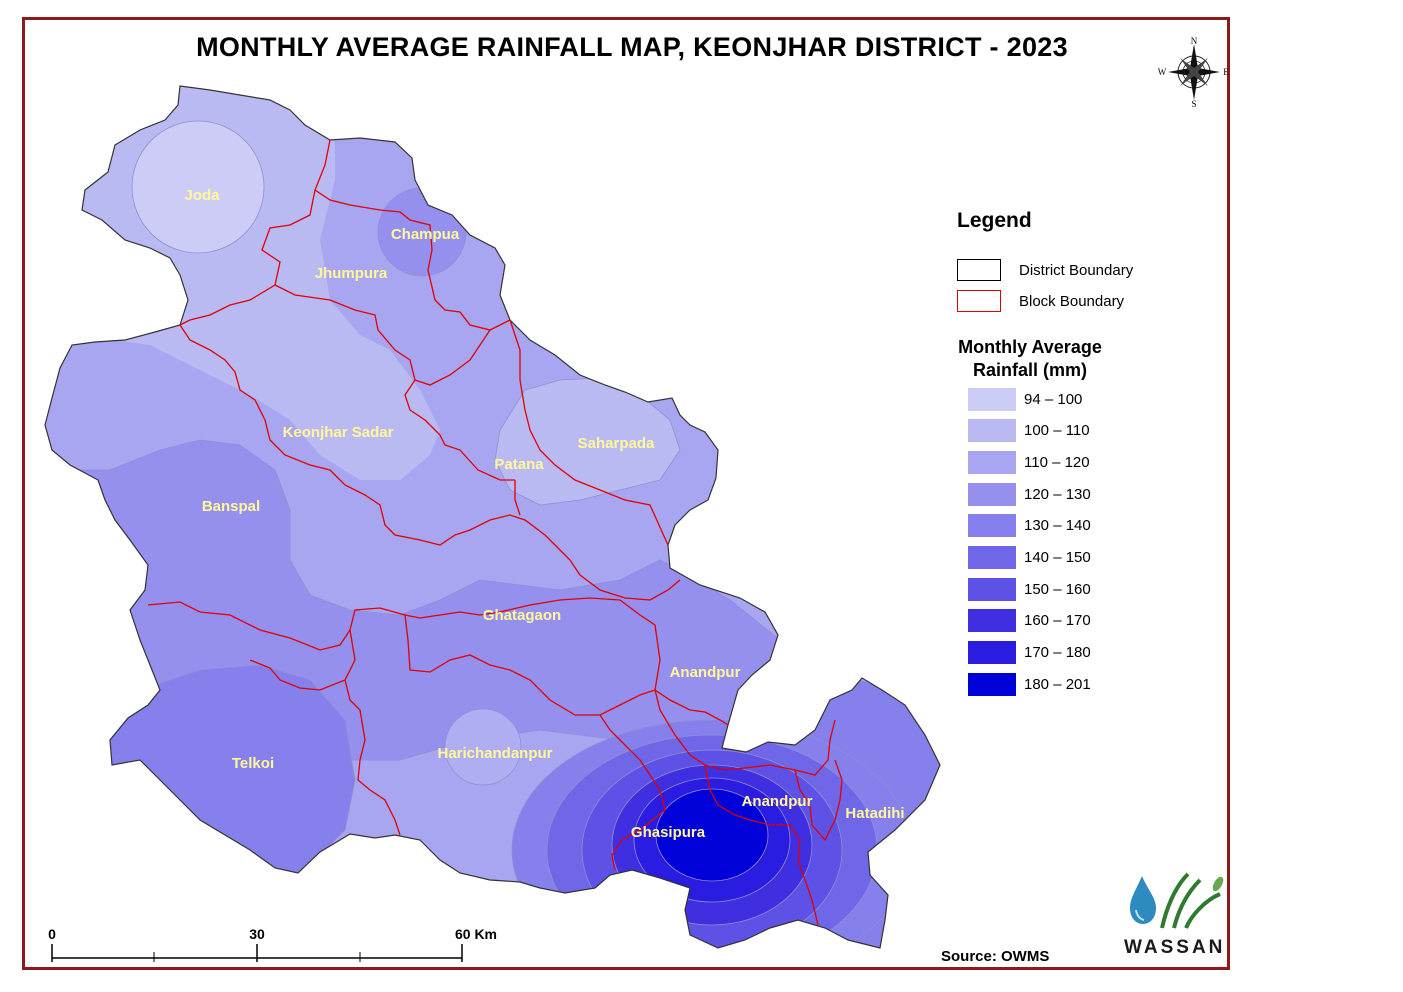 The height and width of the screenshot is (992, 1403). What do you see at coordinates (530, 665) in the screenshot?
I see `boundary-ghatagaon-harichandanpur` at bounding box center [530, 665].